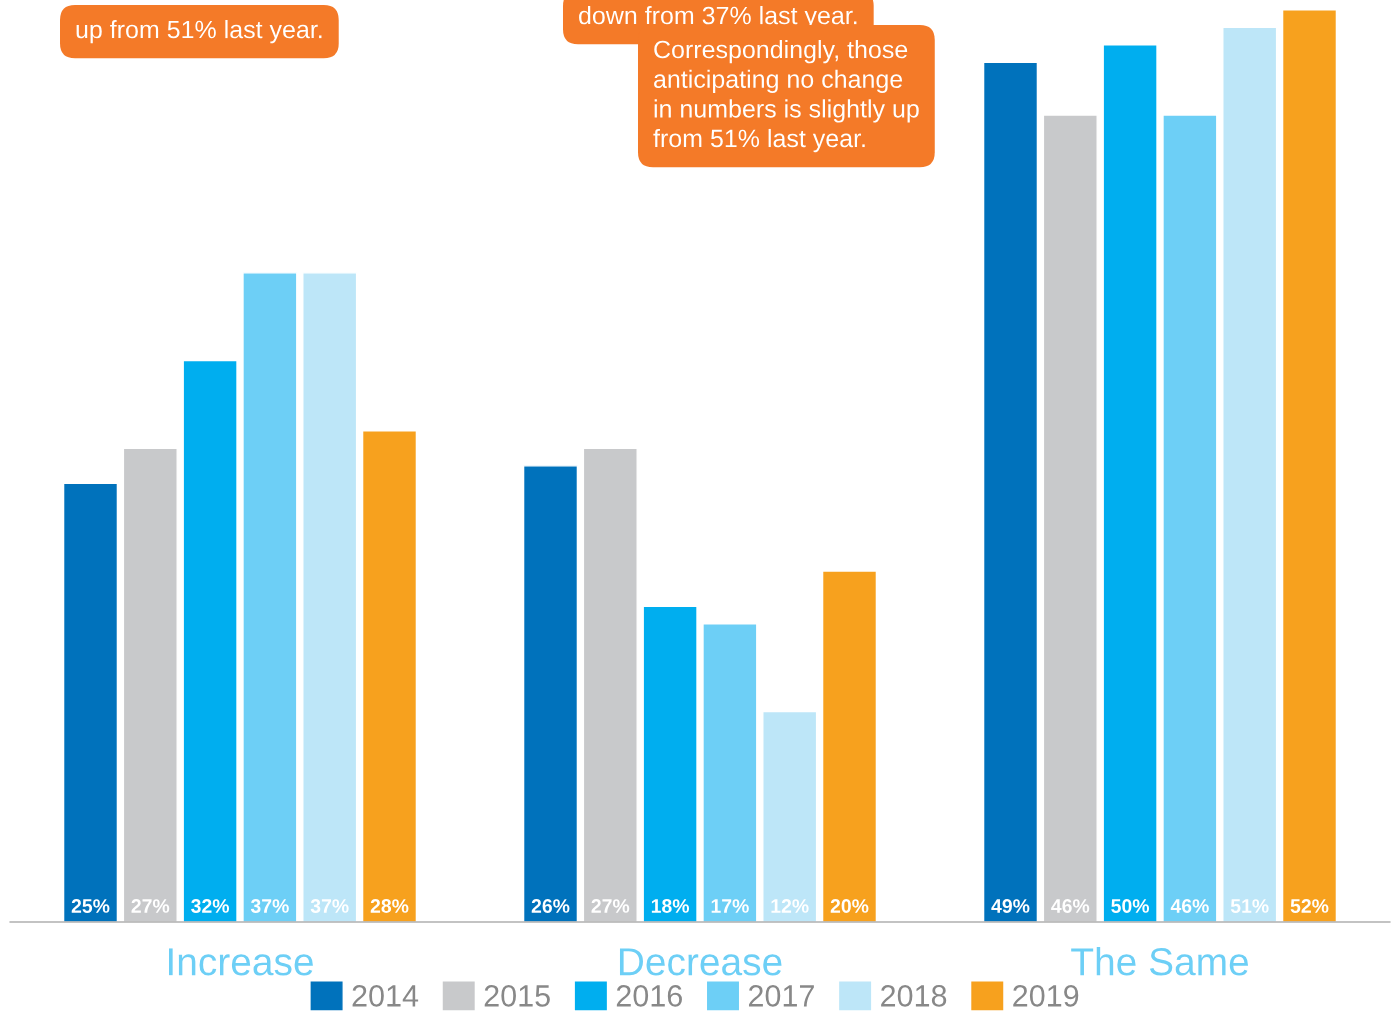 The height and width of the screenshot is (1028, 1391). Describe the element at coordinates (718, 18) in the screenshot. I see `annotation: down from 37% last year.` at that location.